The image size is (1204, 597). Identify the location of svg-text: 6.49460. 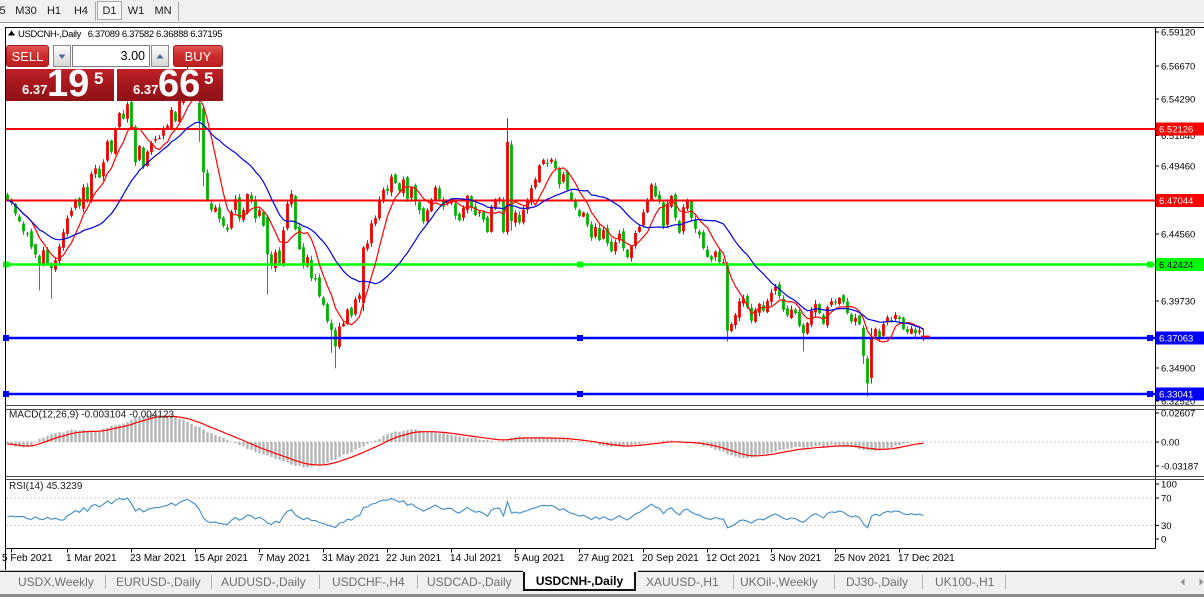
(1178, 167).